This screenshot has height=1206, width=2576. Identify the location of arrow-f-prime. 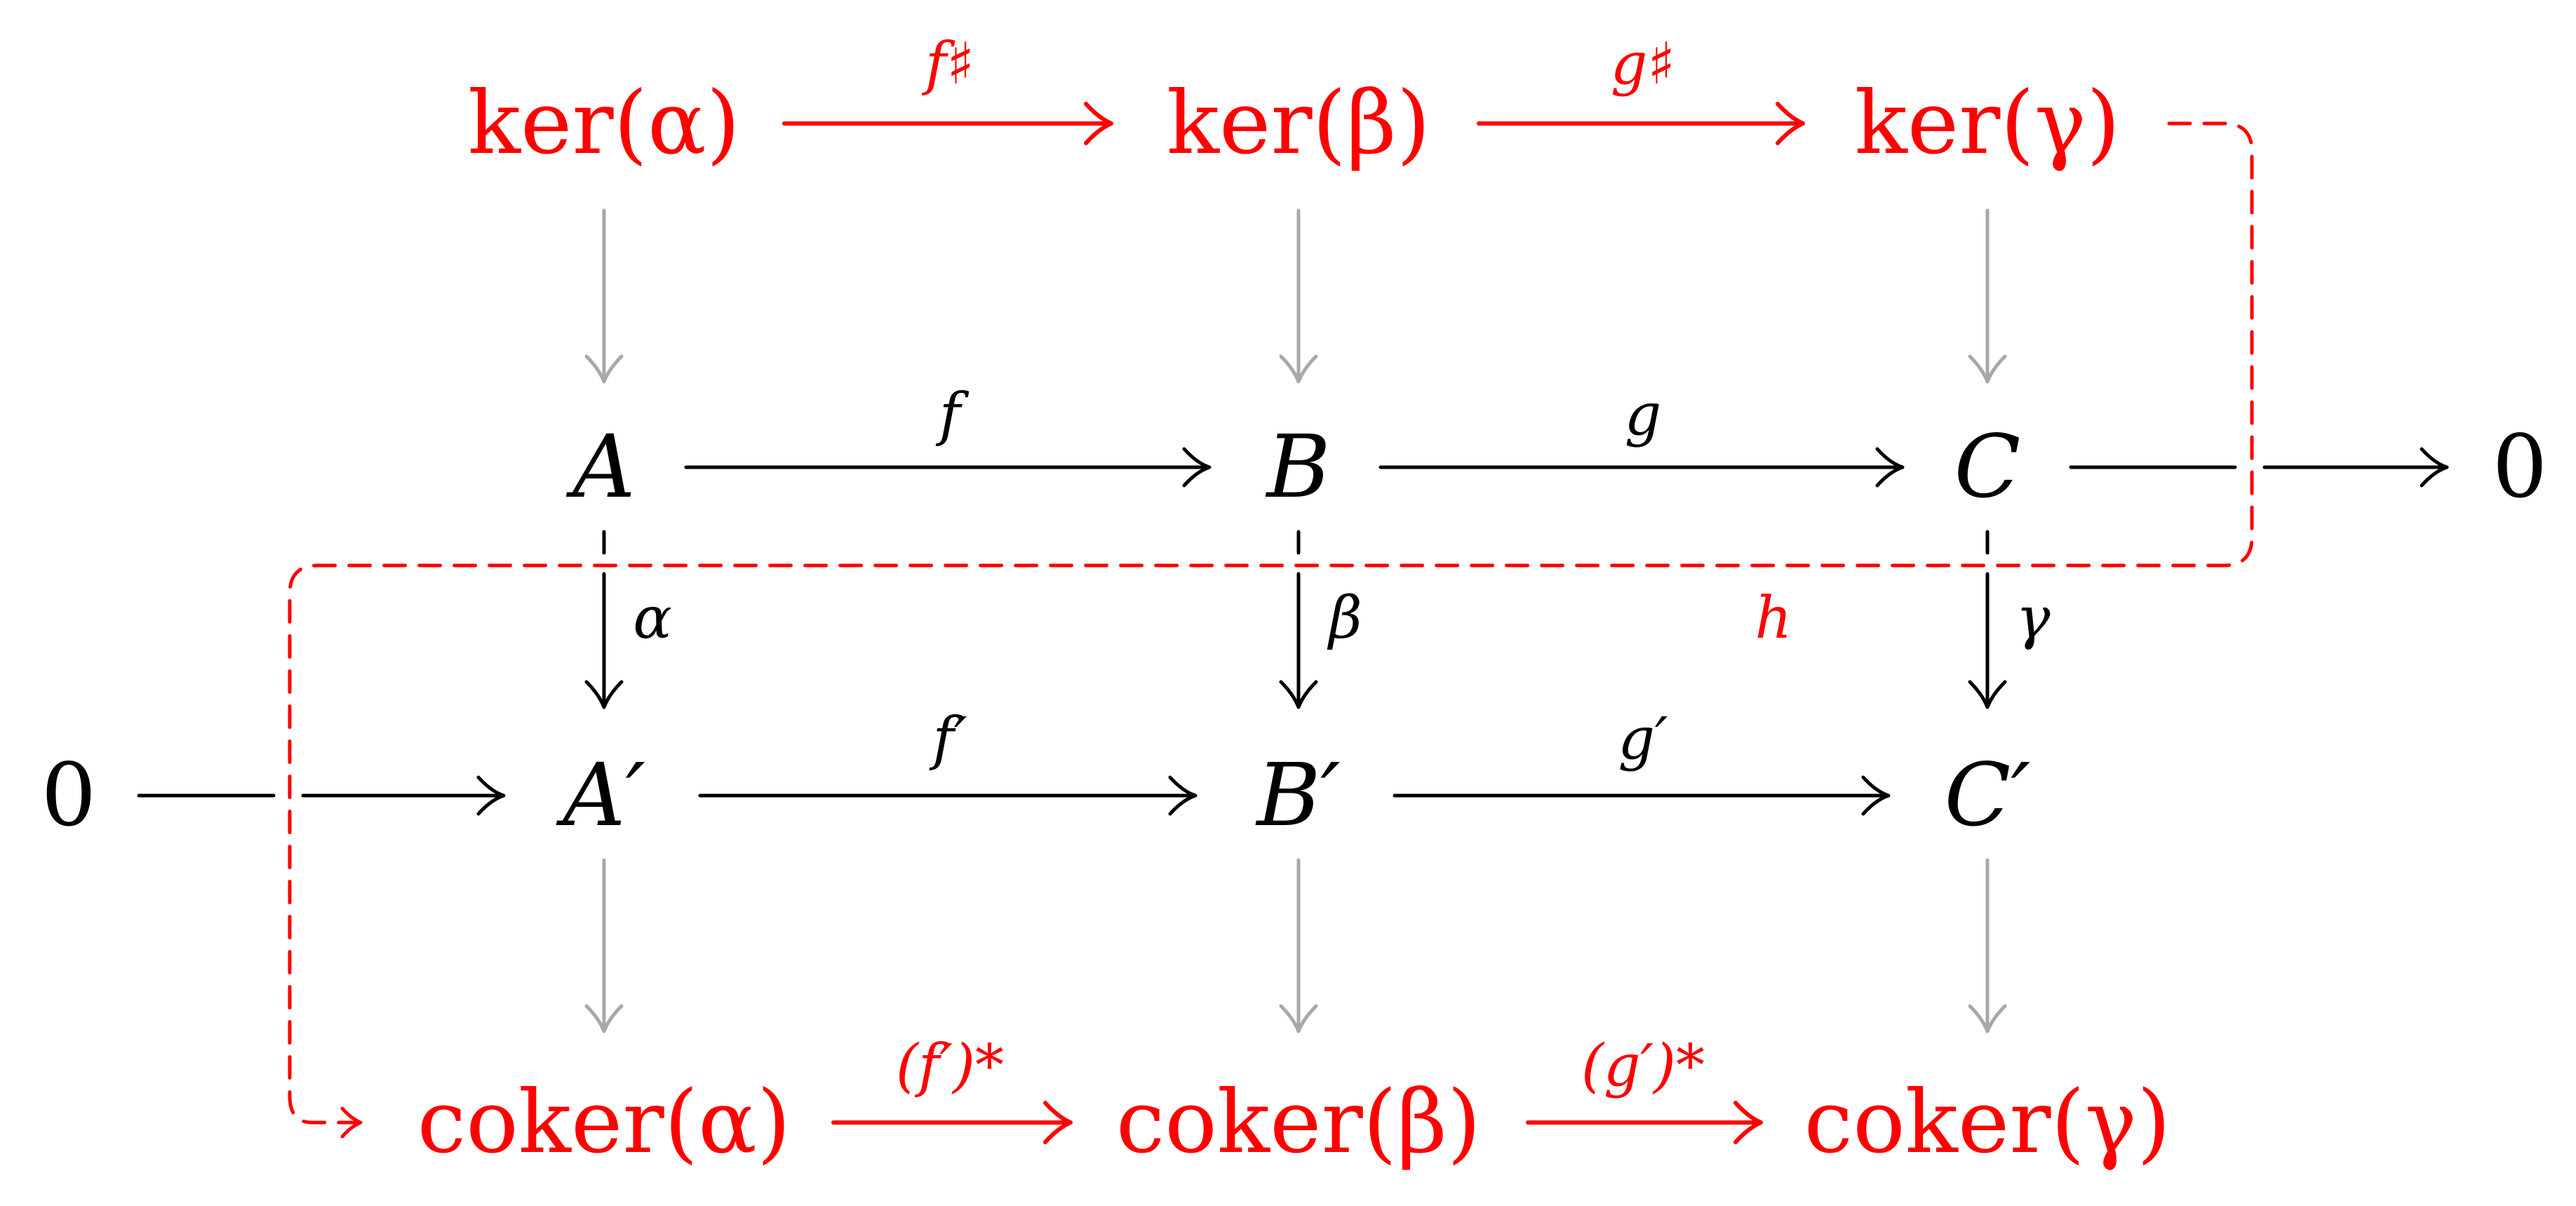
(948, 795).